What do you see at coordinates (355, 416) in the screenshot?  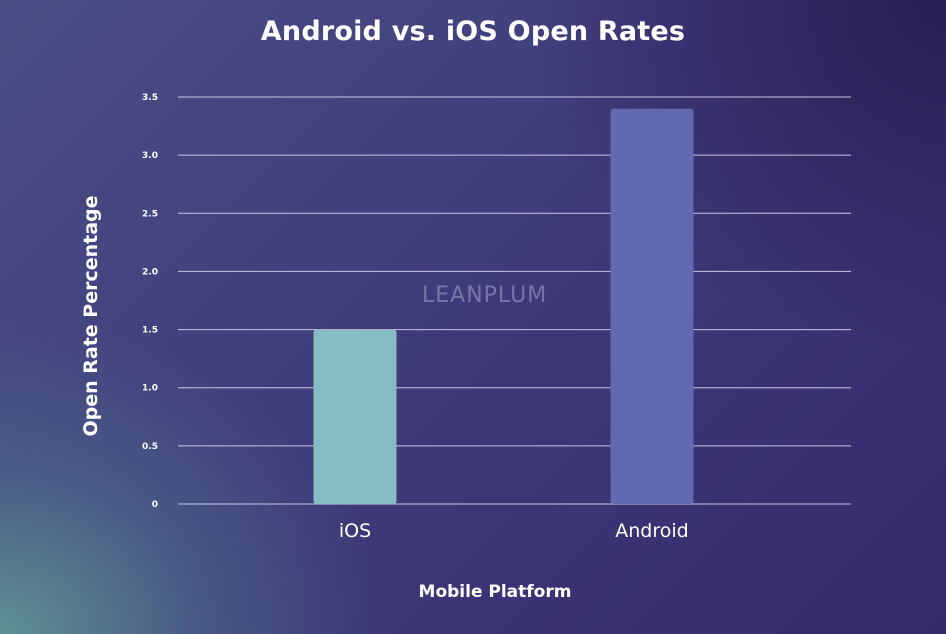 I see `bar-ios` at bounding box center [355, 416].